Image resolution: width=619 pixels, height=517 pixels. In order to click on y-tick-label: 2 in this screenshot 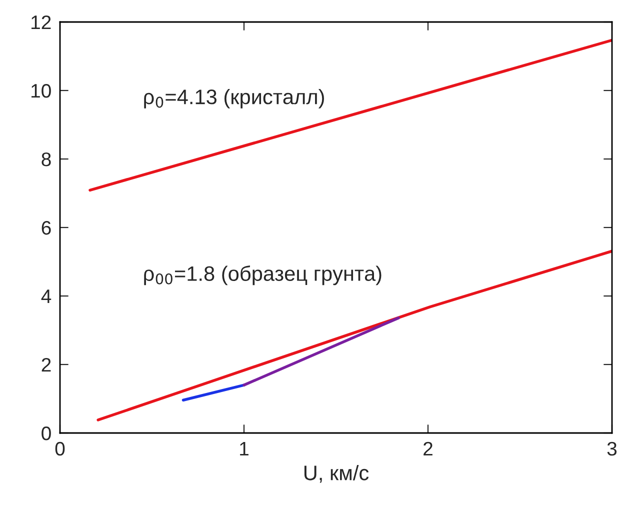, I will do `click(46, 365)`.